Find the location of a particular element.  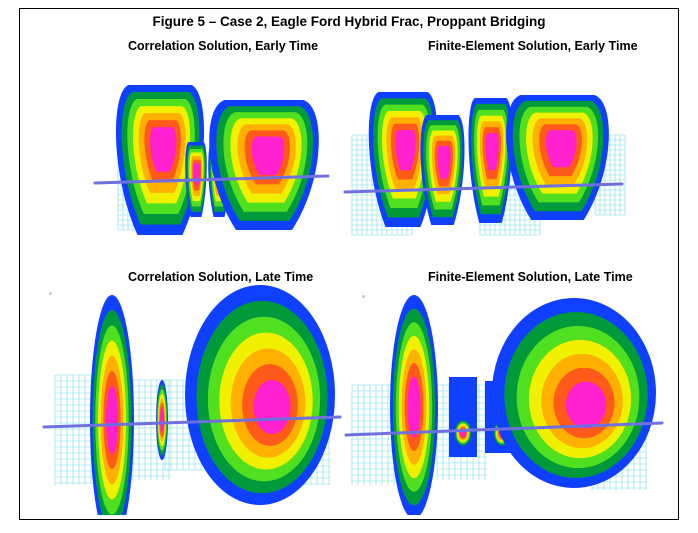

panel-title-fe-late: Finite-Element Solution, Late Time is located at coordinates (530, 277).